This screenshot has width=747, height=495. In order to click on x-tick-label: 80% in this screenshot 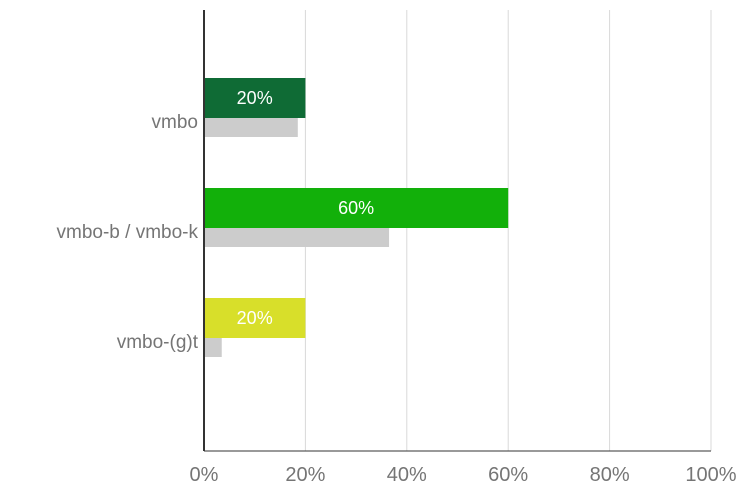, I will do `click(610, 475)`.